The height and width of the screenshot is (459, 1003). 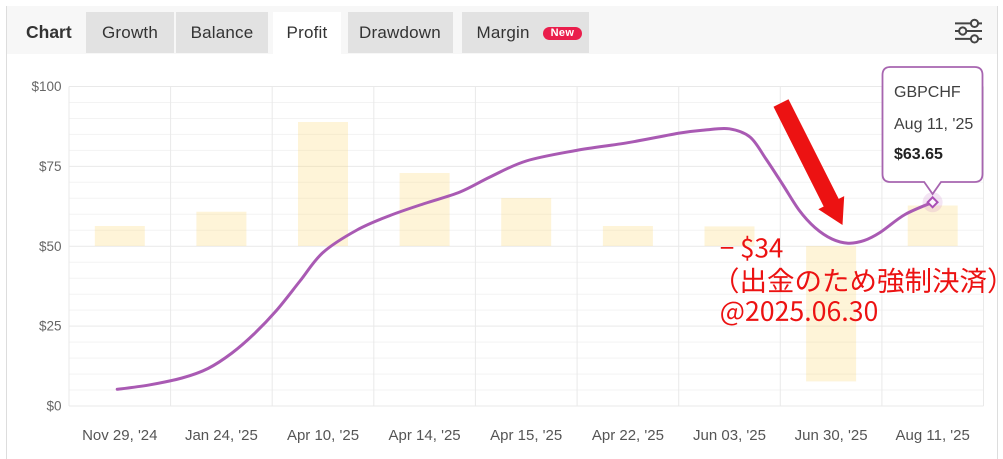 What do you see at coordinates (831, 435) in the screenshot?
I see `svg-text: Jun 30, '25` at bounding box center [831, 435].